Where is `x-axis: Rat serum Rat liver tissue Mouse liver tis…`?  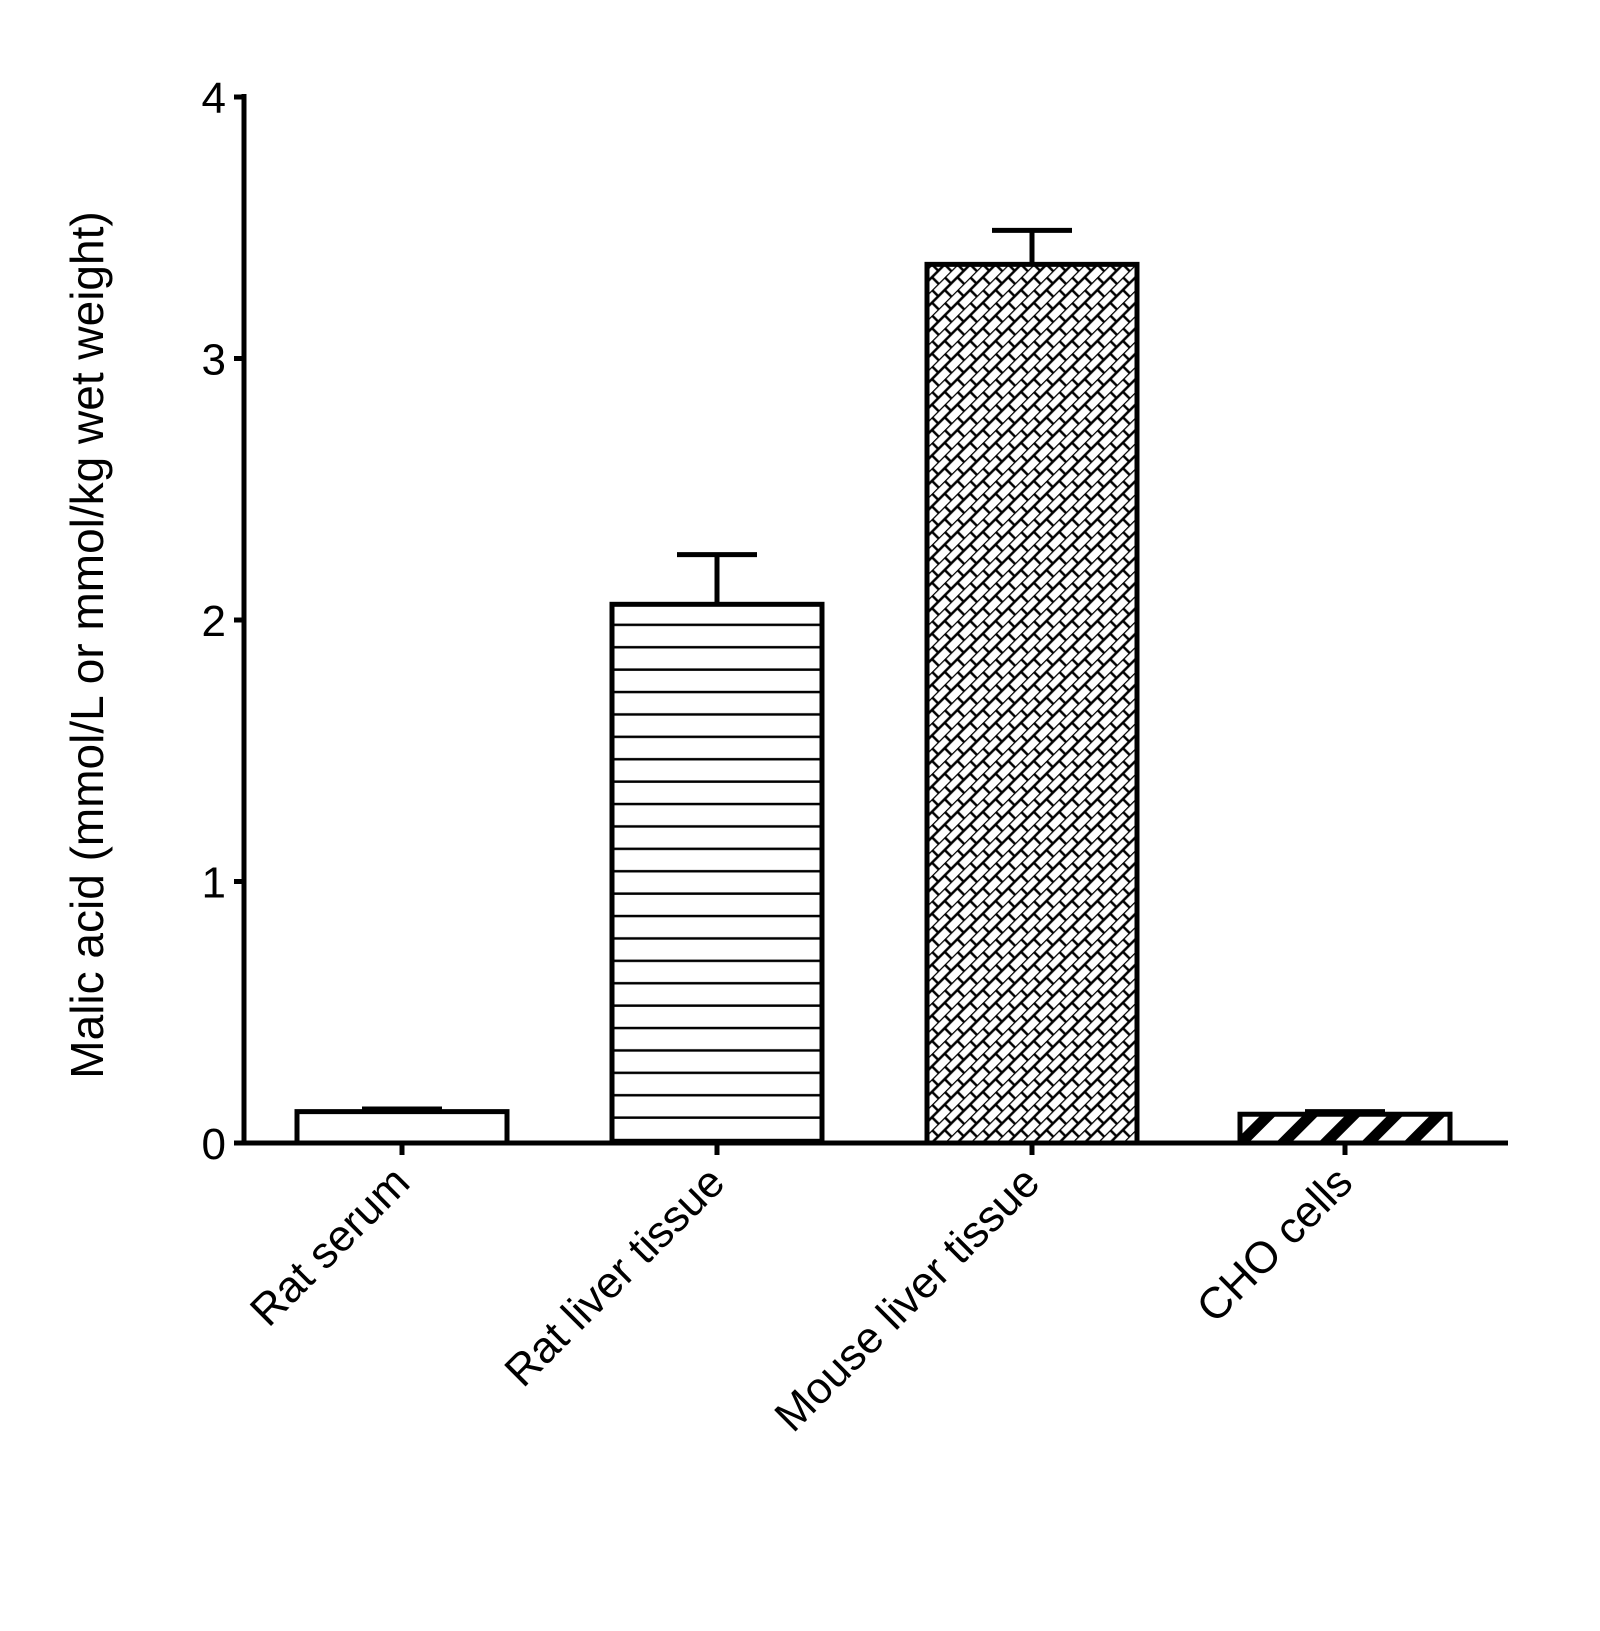
x-axis: Rat serum Rat liver tissue Mouse liver tis… is located at coordinates (874, 1290).